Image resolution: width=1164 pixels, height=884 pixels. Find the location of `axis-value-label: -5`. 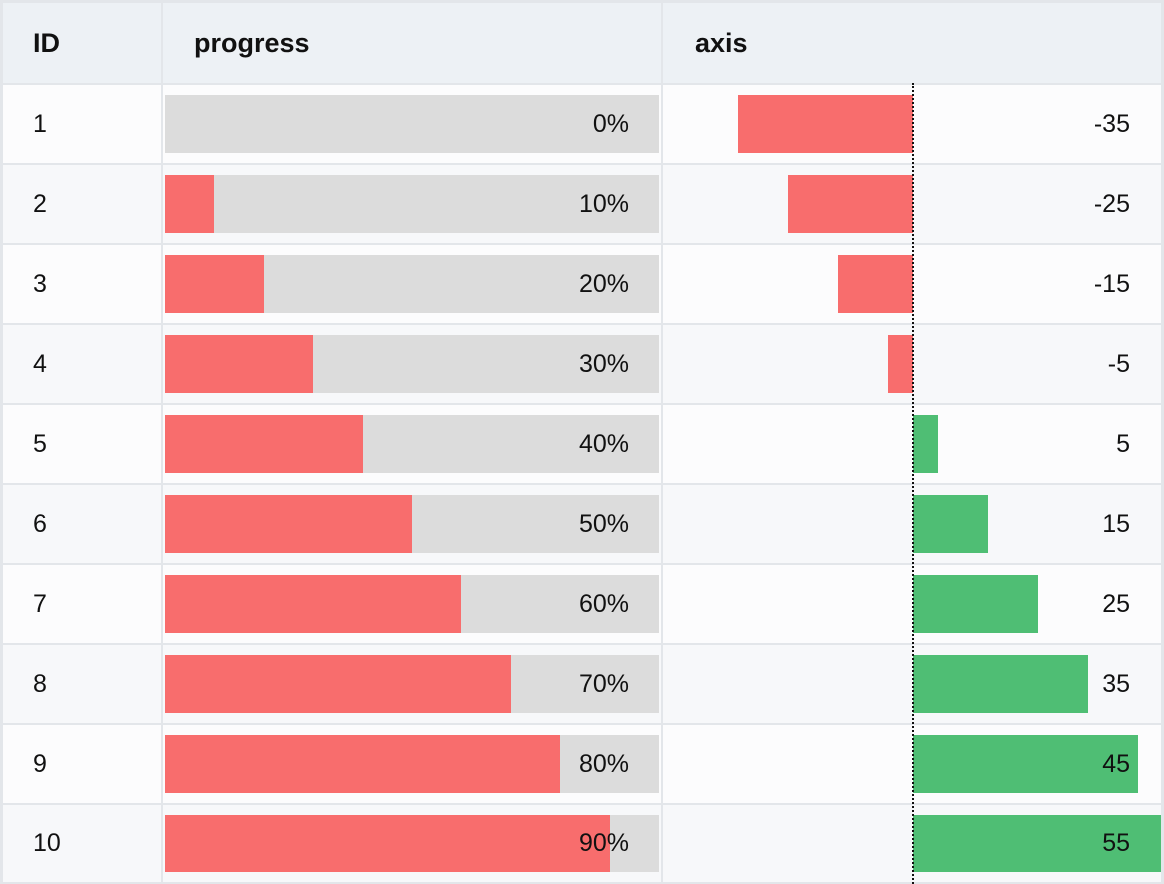

axis-value-label: -5 is located at coordinates (1118, 363).